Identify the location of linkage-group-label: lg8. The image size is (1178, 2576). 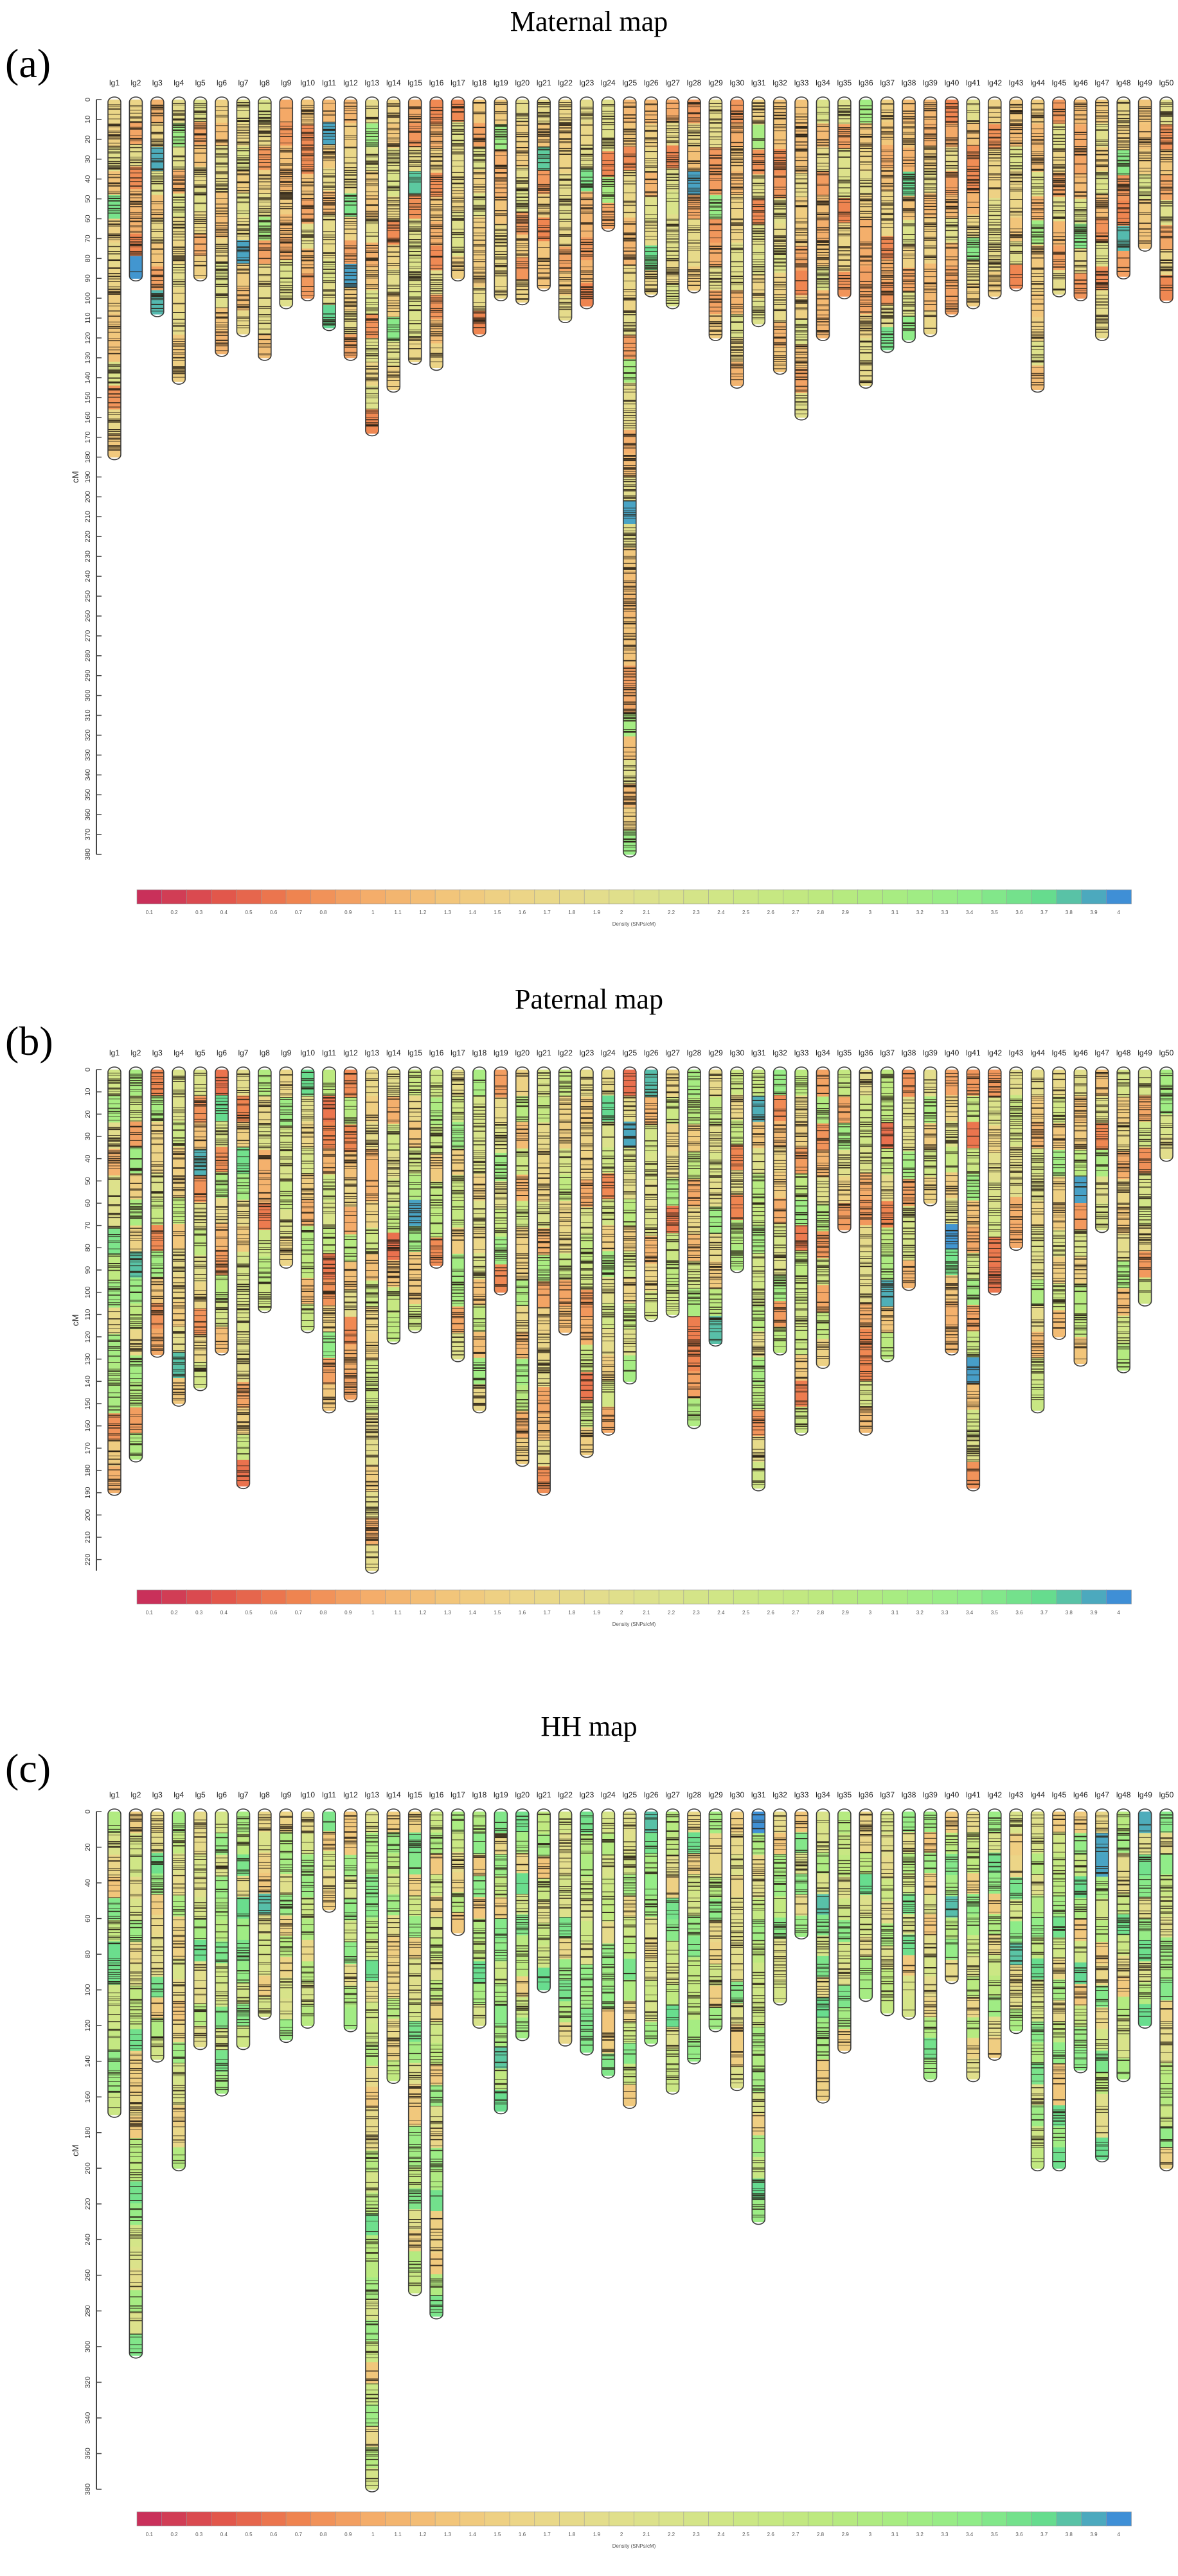
(265, 82).